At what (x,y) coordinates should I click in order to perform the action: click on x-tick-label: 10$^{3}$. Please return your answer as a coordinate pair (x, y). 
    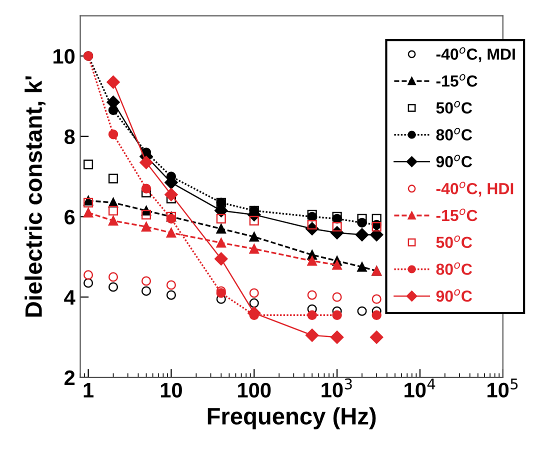
    Looking at the image, I should click on (337, 388).